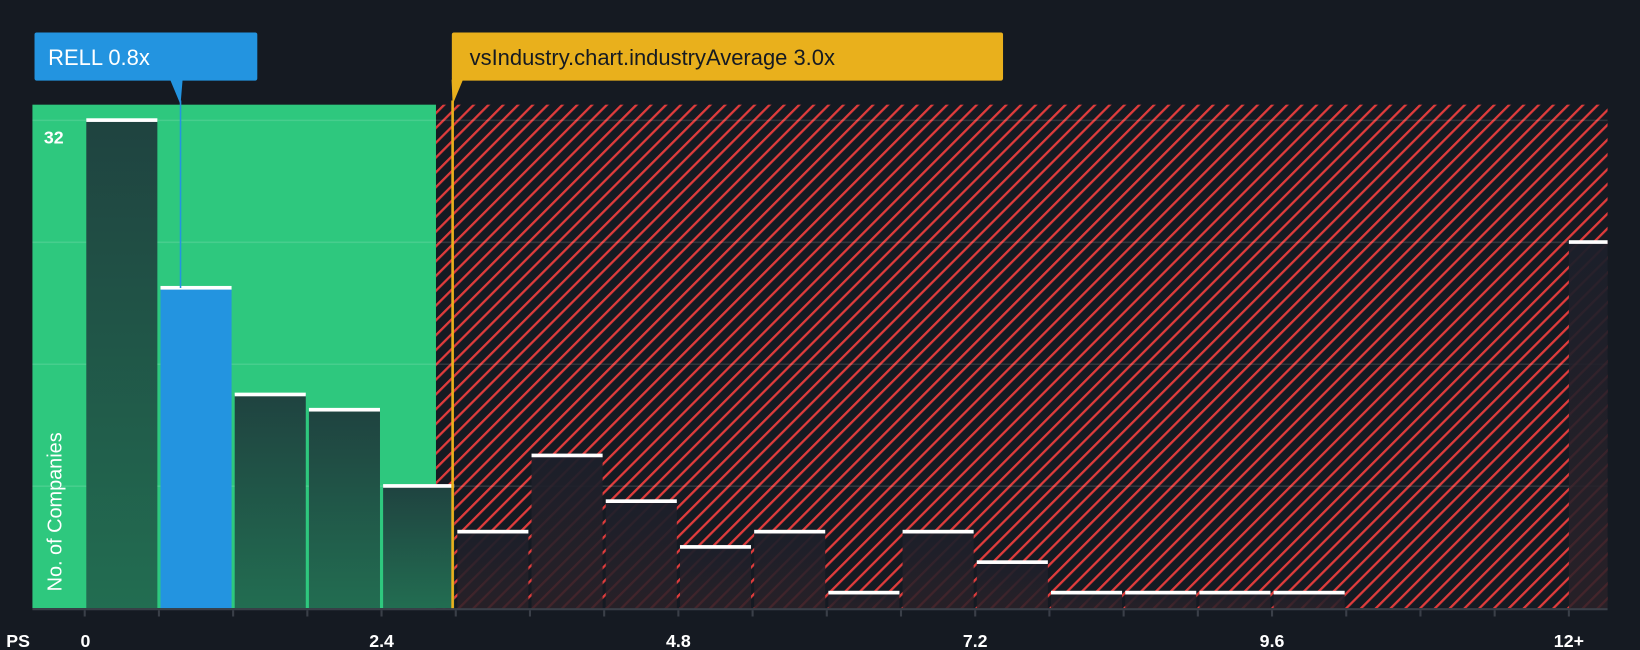 This screenshot has width=1640, height=650. I want to click on y-tick-label: 32, so click(54, 137).